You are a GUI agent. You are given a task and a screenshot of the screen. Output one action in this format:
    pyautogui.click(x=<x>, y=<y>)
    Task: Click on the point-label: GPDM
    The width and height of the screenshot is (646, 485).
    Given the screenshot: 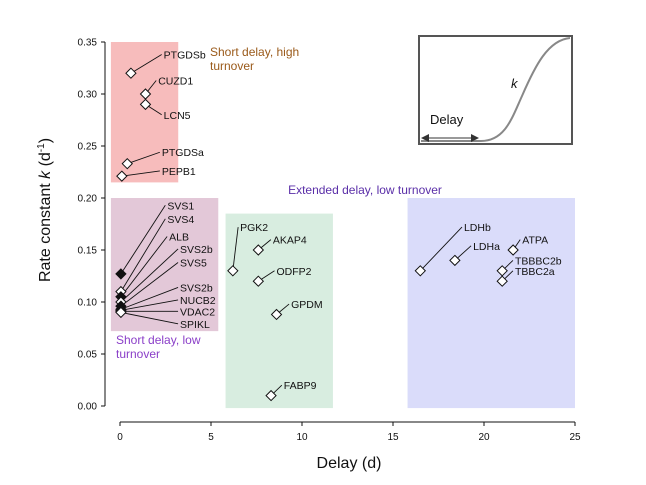 What is the action you would take?
    pyautogui.click(x=307, y=305)
    